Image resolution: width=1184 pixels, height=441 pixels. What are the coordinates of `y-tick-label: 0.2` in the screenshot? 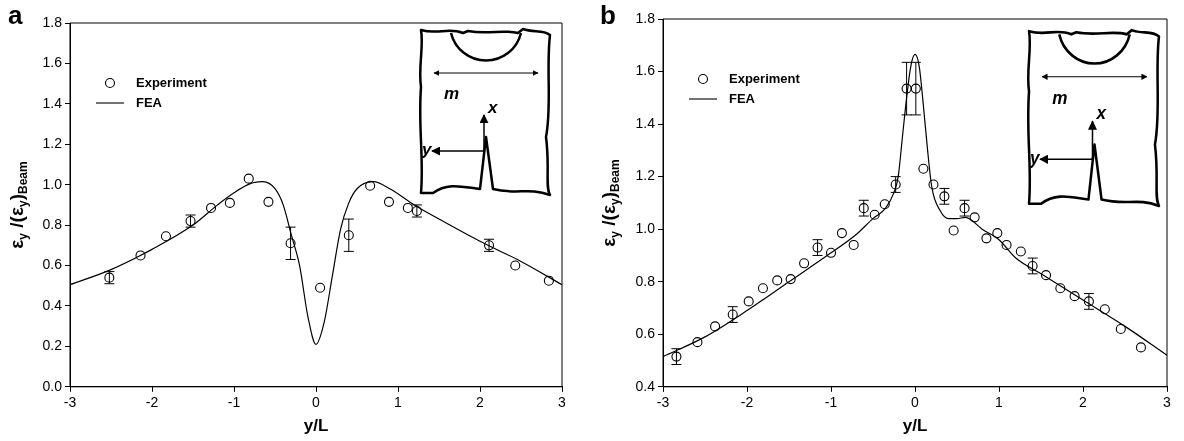 It's located at (52, 345).